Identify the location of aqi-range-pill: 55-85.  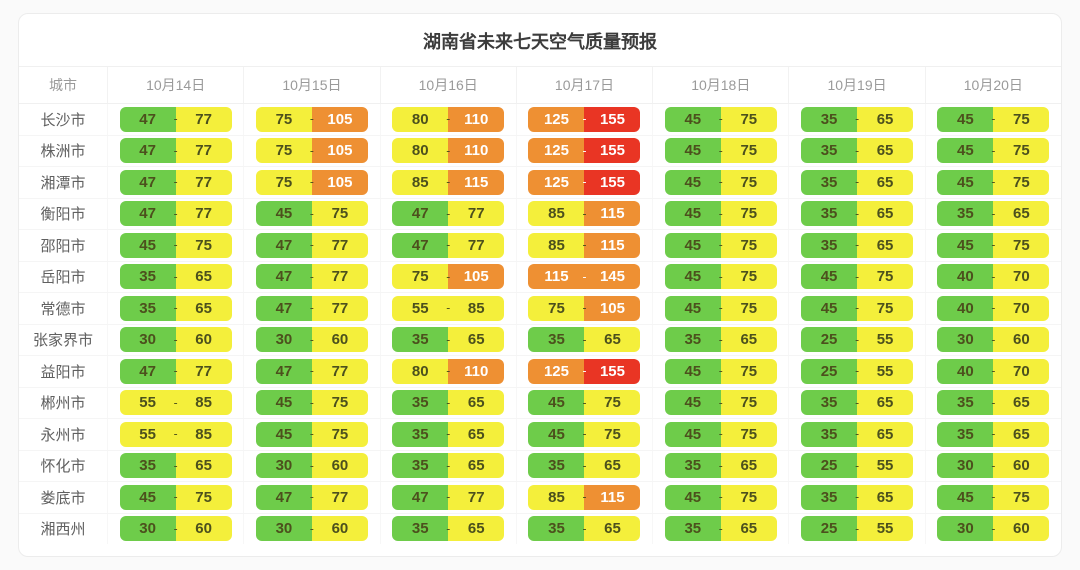
(448, 308).